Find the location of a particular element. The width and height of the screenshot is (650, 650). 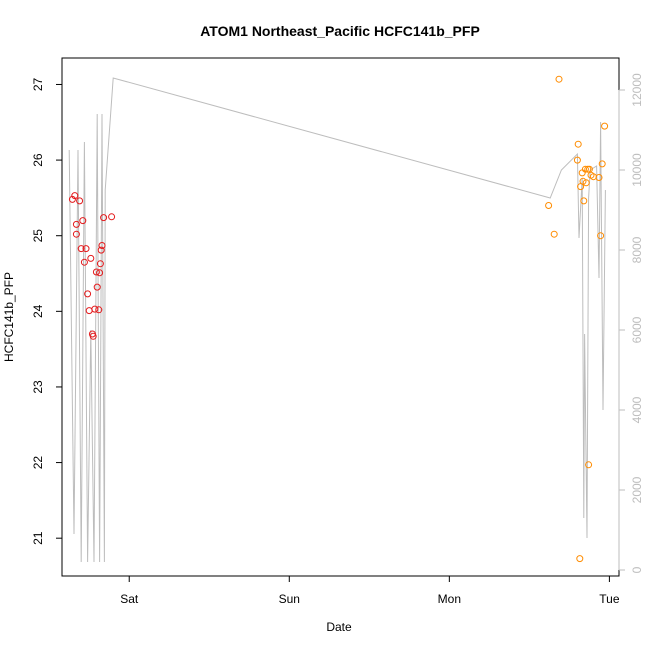

y-tick-label: 24 is located at coordinates (38, 311).